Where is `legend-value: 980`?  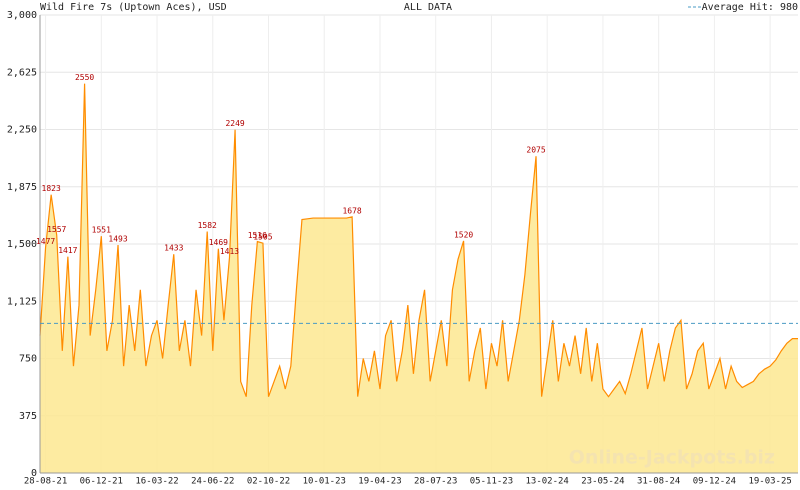
legend-value: 980 is located at coordinates (789, 7).